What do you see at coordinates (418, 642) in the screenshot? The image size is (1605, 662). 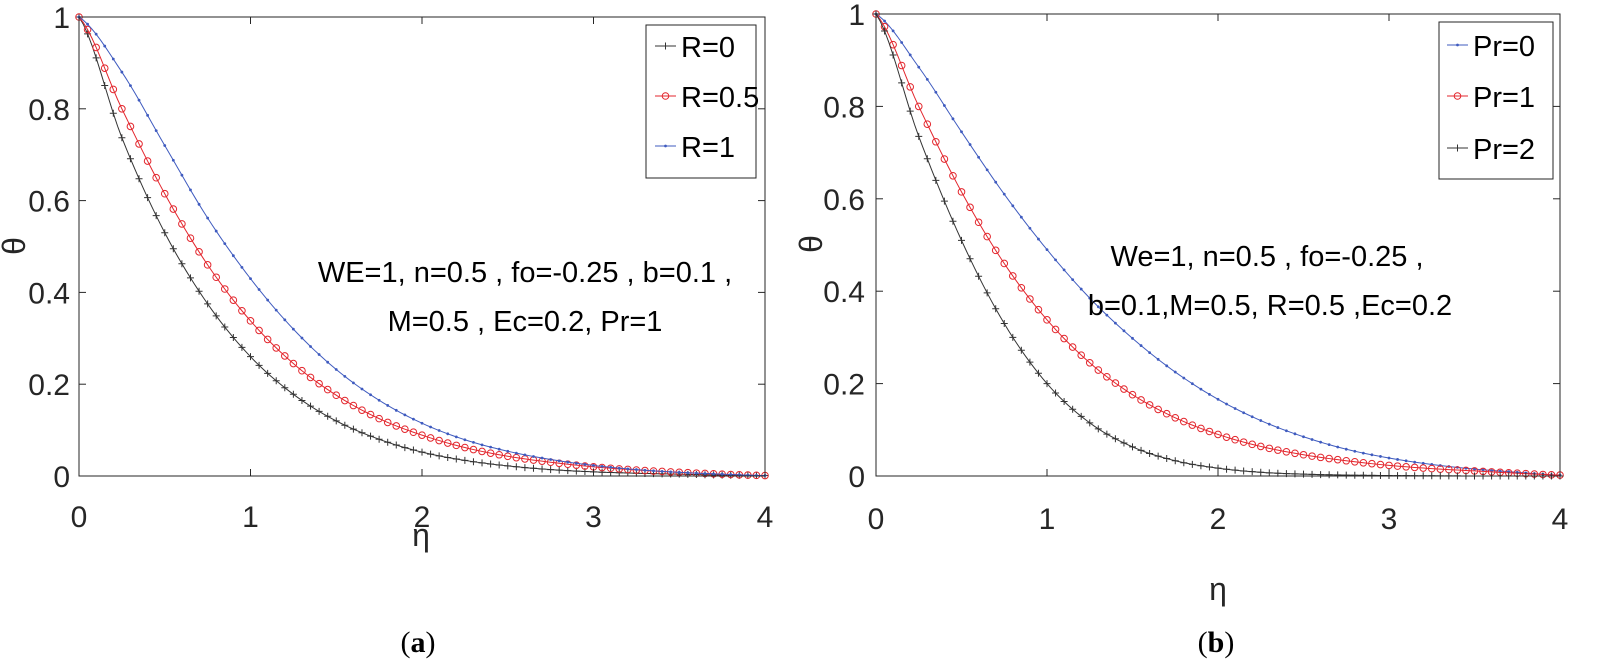 I see `panel-a-caption: (a)` at bounding box center [418, 642].